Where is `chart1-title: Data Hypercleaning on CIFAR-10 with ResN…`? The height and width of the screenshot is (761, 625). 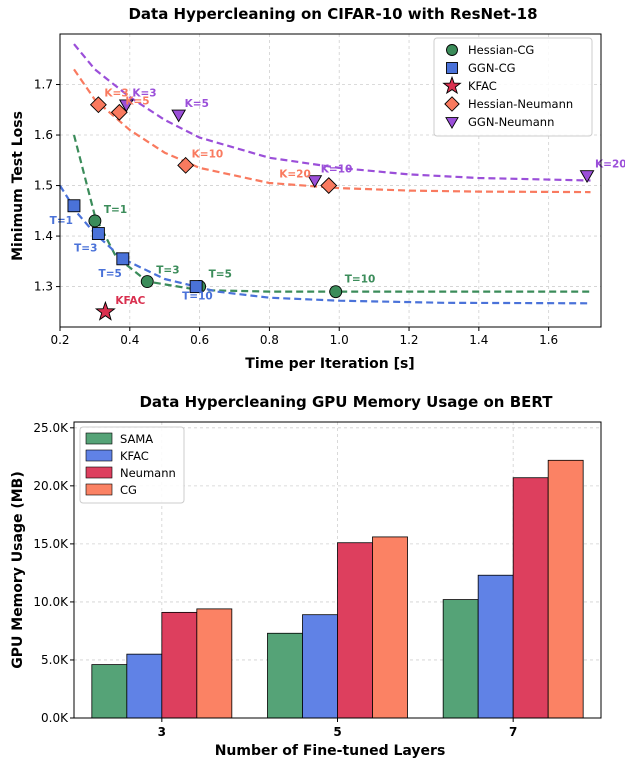 chart1-title: Data Hypercleaning on CIFAR-10 with ResN… is located at coordinates (332, 14).